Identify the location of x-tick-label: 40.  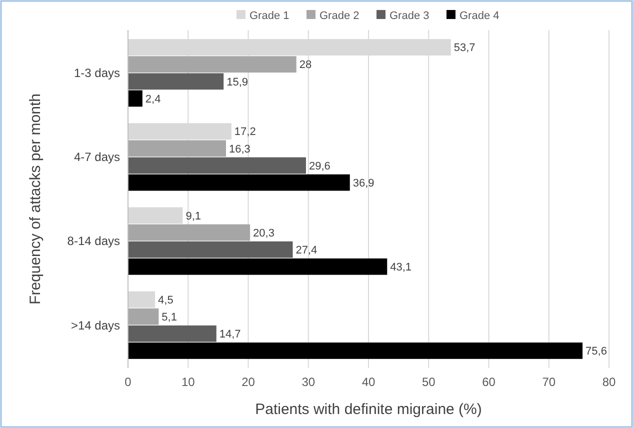
(369, 382).